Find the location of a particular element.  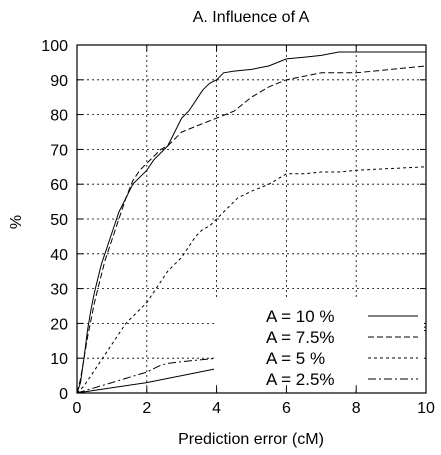

y-tick-label: 40 is located at coordinates (59, 255).